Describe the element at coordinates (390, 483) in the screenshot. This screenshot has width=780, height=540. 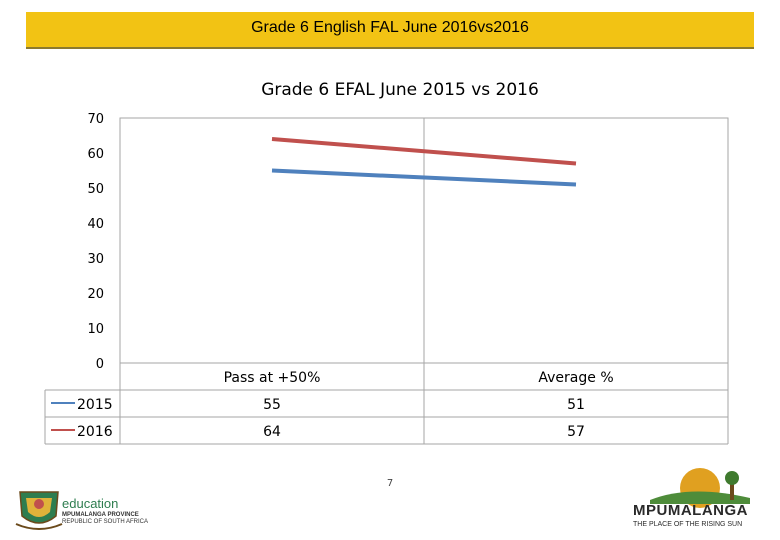
I see `page-number: 7` at that location.